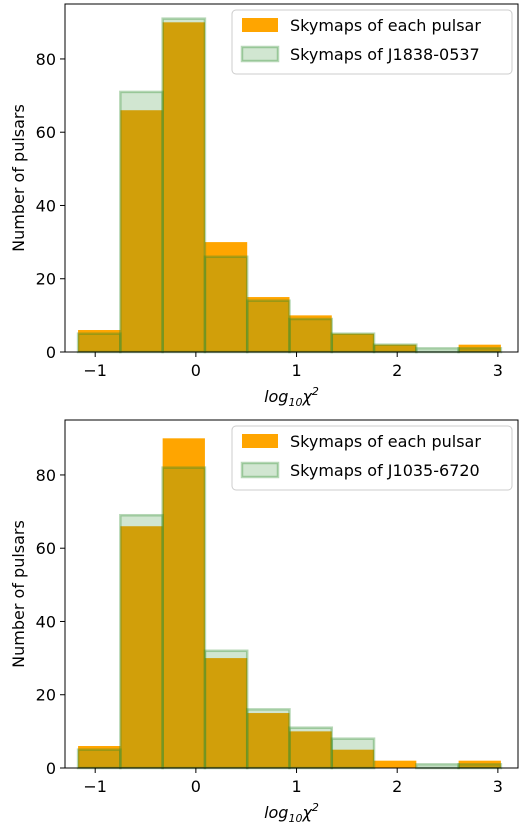 This screenshot has width=530, height=831. What do you see at coordinates (385, 470) in the screenshot?
I see `legend-label-1: Skymaps of J1035-6720` at bounding box center [385, 470].